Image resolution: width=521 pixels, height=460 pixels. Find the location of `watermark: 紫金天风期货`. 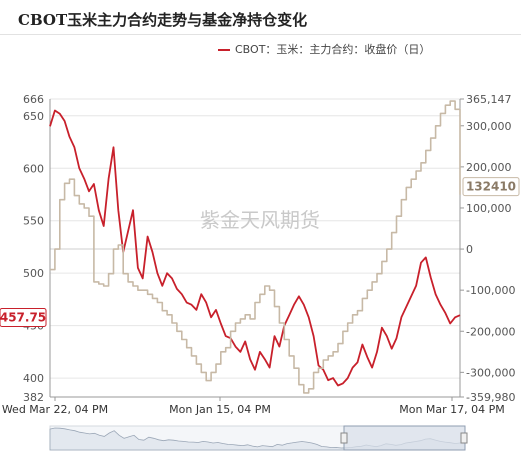

watermark: 紫金天风期货 is located at coordinates (260, 220).